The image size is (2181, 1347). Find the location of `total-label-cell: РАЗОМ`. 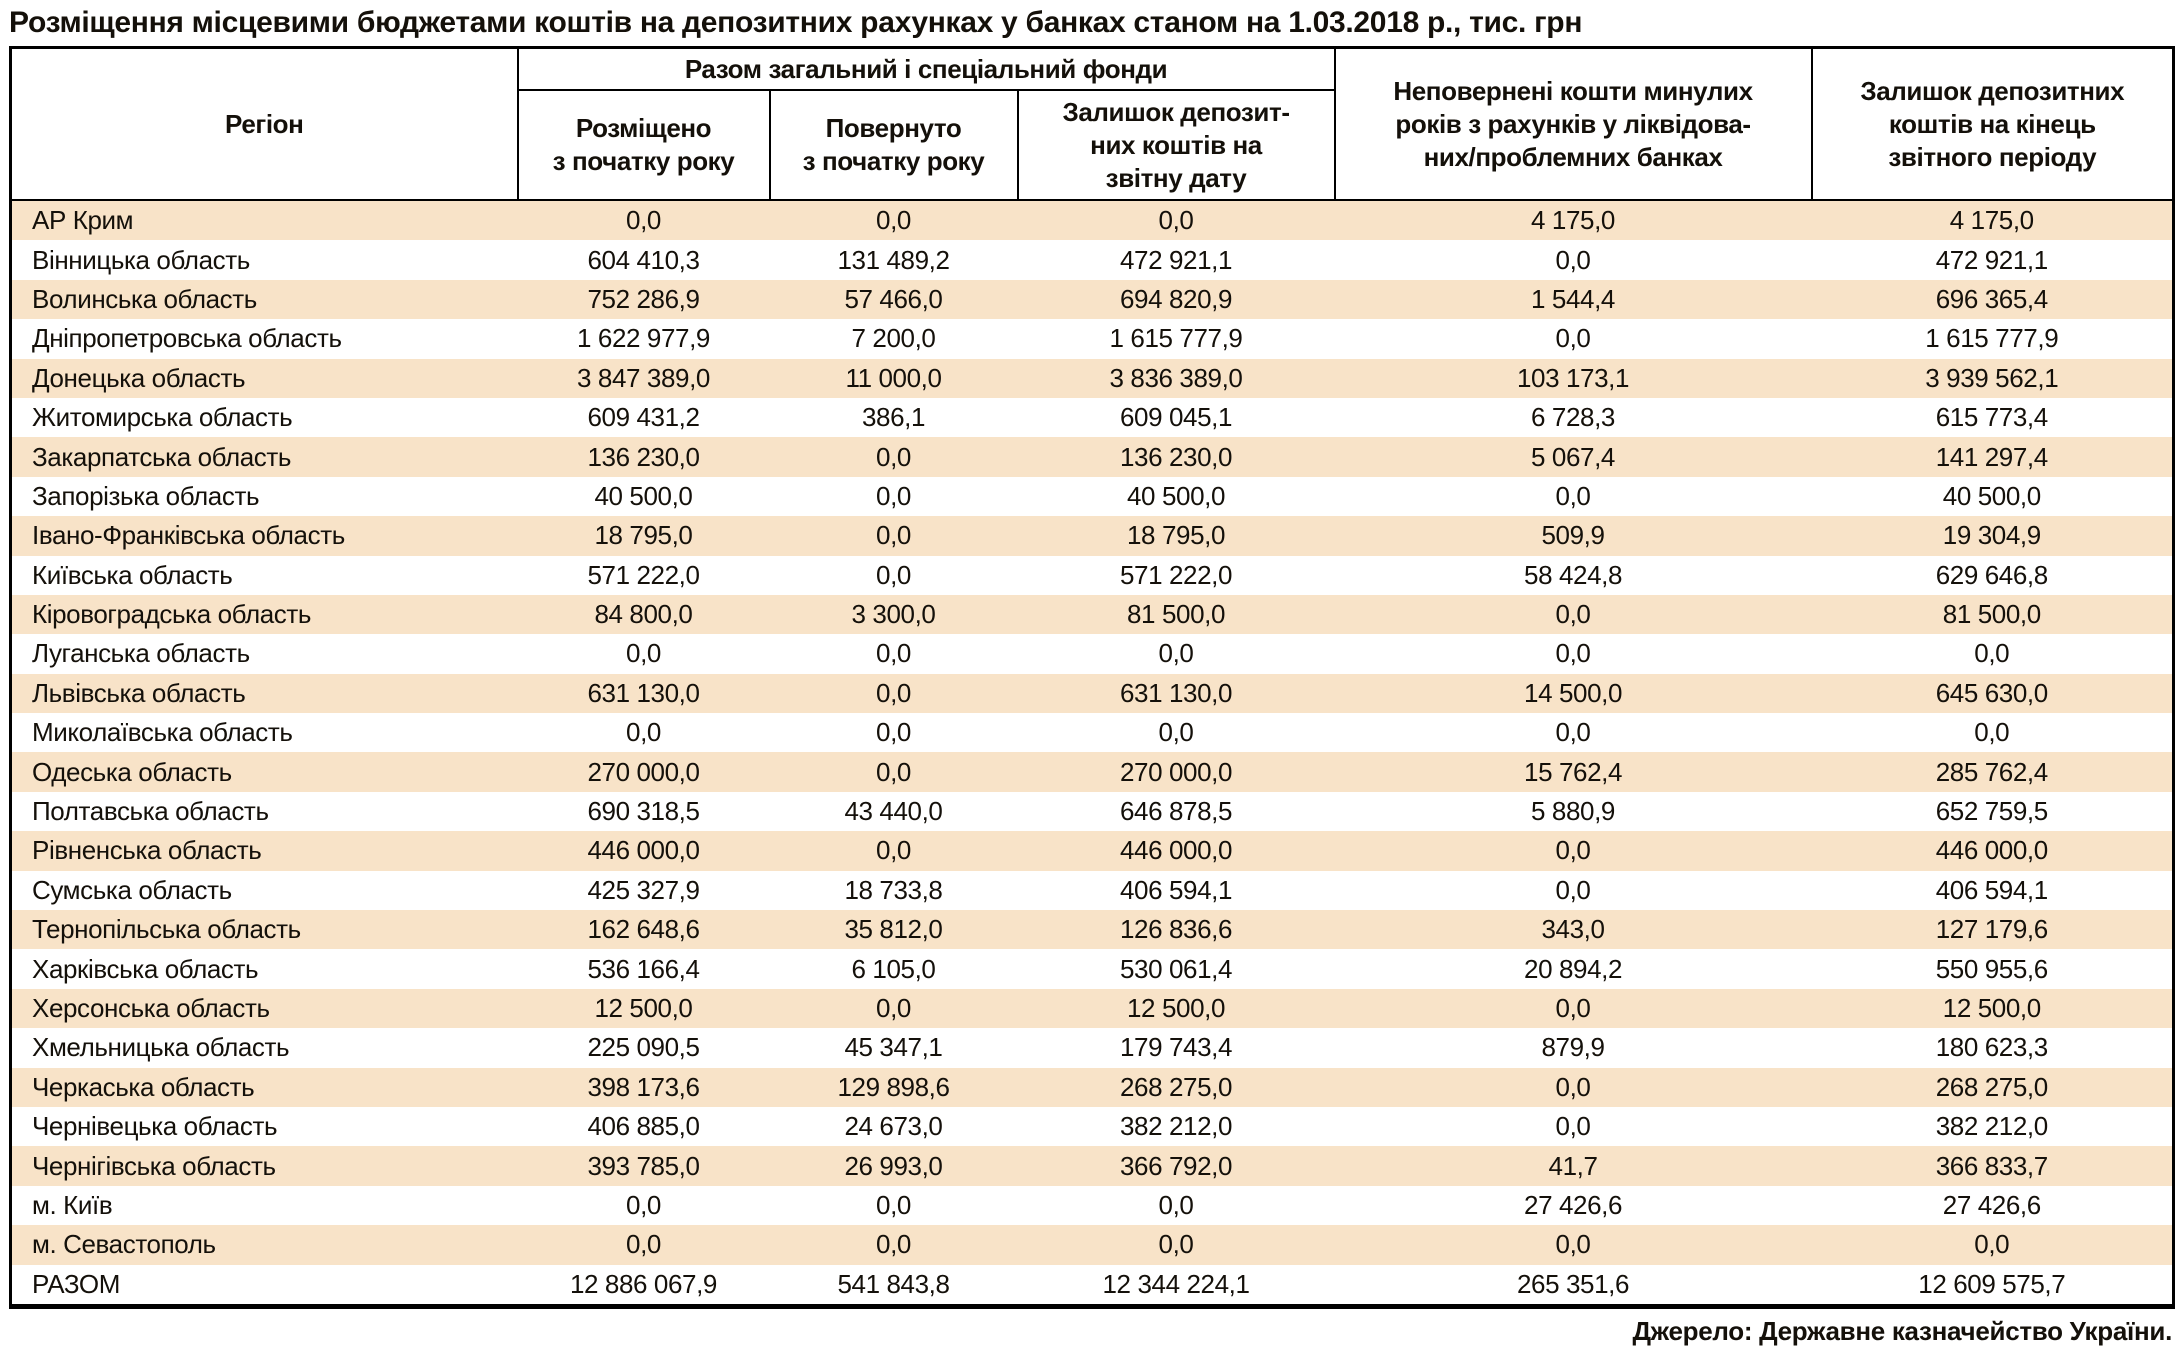

total-label-cell: РАЗОМ is located at coordinates (76, 1283).